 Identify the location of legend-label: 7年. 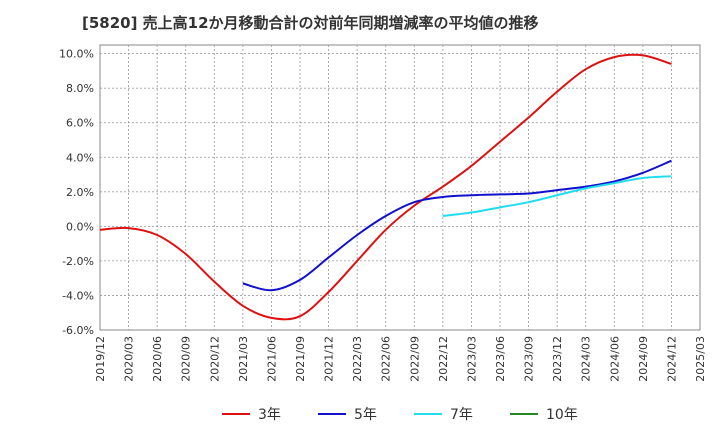
(461, 415).